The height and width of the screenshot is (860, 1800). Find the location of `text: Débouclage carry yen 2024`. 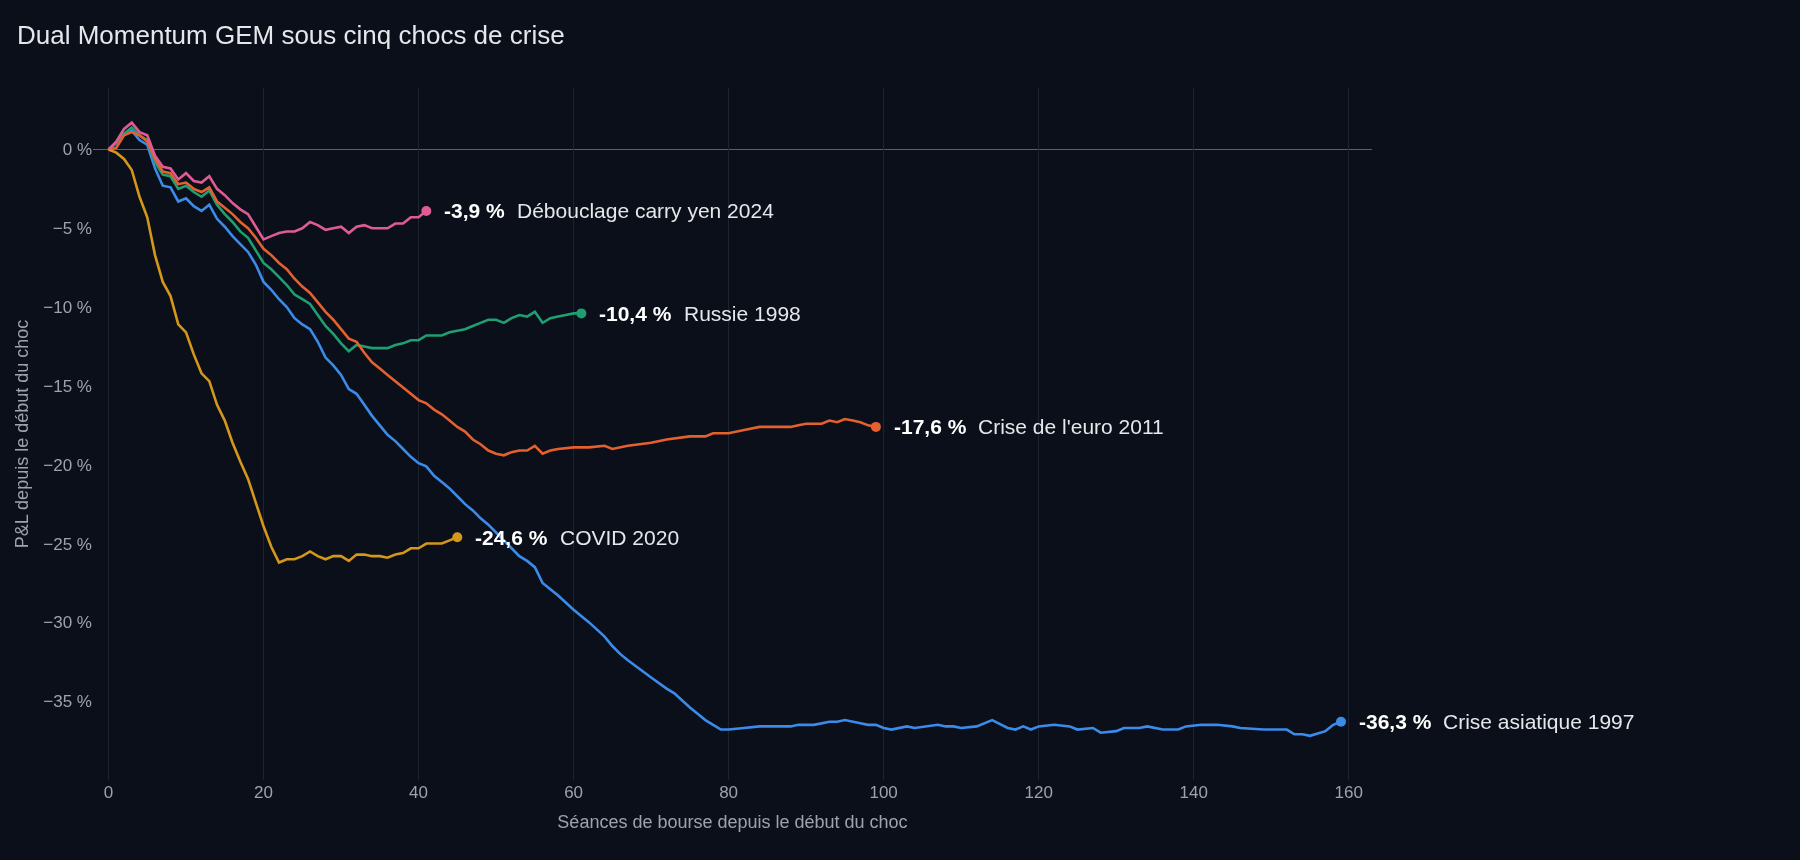

text: Débouclage carry yen 2024 is located at coordinates (646, 210).